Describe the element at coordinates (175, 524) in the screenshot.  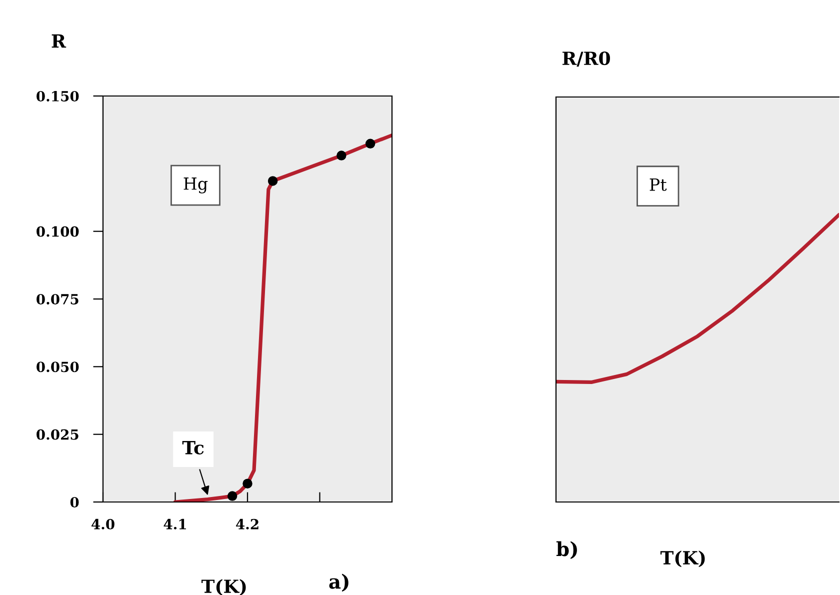
I see `x-tick-label: 4.1` at that location.